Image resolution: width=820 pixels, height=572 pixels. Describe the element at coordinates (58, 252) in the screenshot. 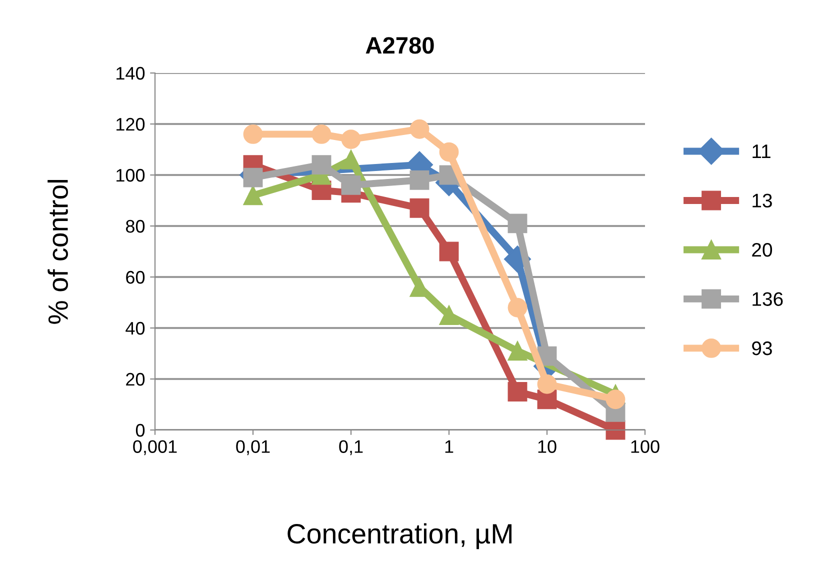

I see `y-axis-title: % of control` at that location.